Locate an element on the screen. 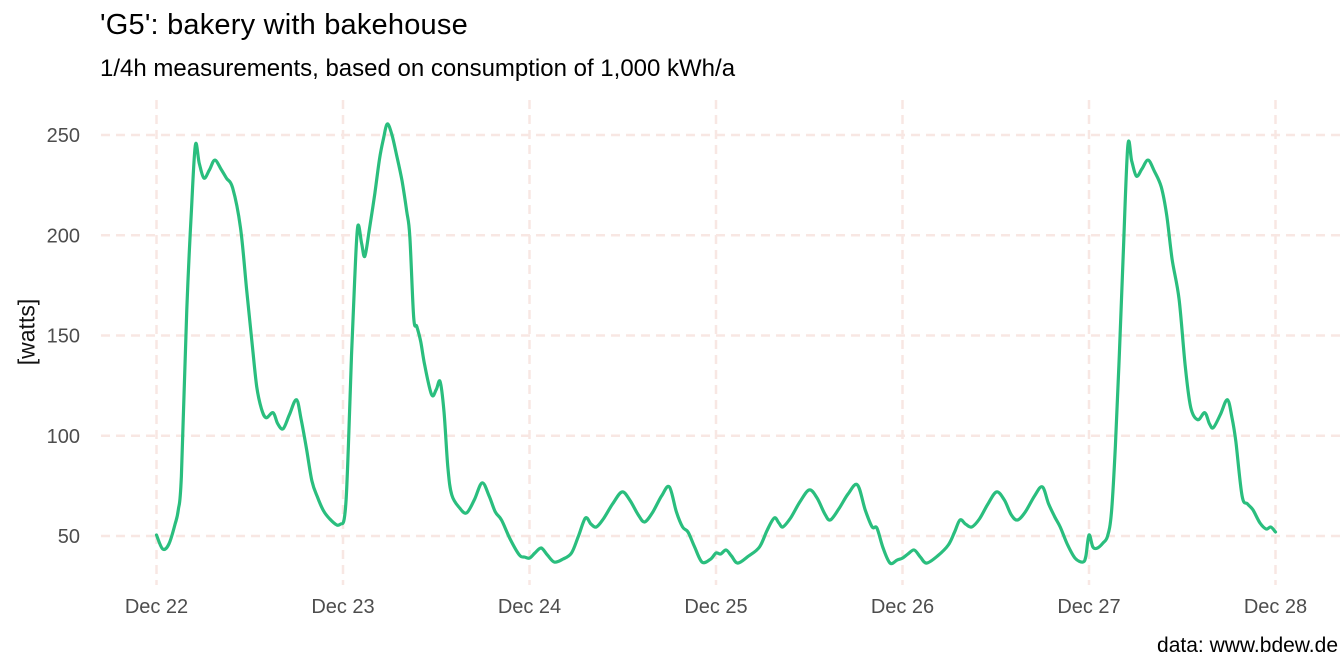 This screenshot has width=1344, height=672. y-tick-label: 100 is located at coordinates (63, 437).